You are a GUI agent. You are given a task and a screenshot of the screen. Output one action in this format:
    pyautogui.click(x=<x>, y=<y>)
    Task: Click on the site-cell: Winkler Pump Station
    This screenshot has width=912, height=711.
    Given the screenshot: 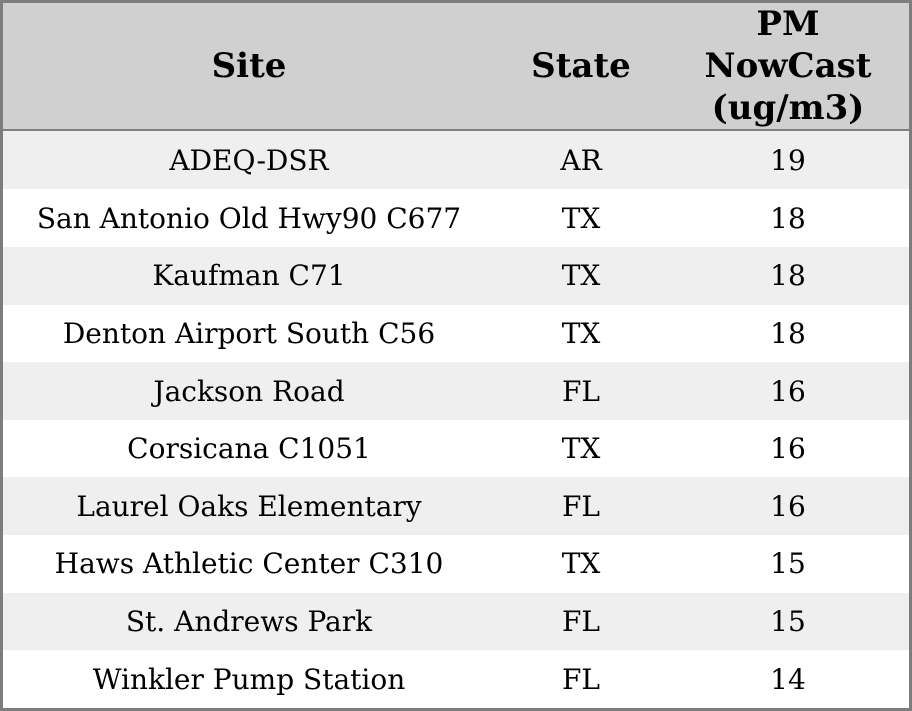 What is the action you would take?
    pyautogui.click(x=249, y=679)
    